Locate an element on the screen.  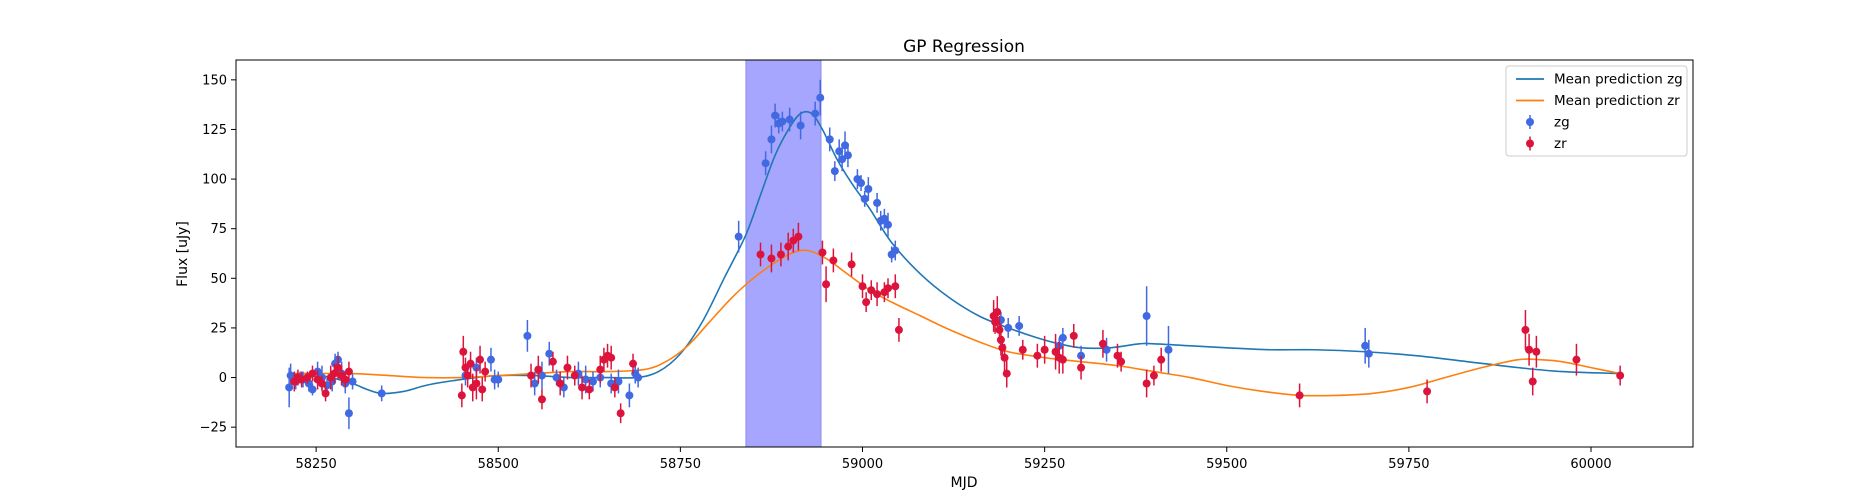
x-tick-label: 59000 is located at coordinates (862, 464).